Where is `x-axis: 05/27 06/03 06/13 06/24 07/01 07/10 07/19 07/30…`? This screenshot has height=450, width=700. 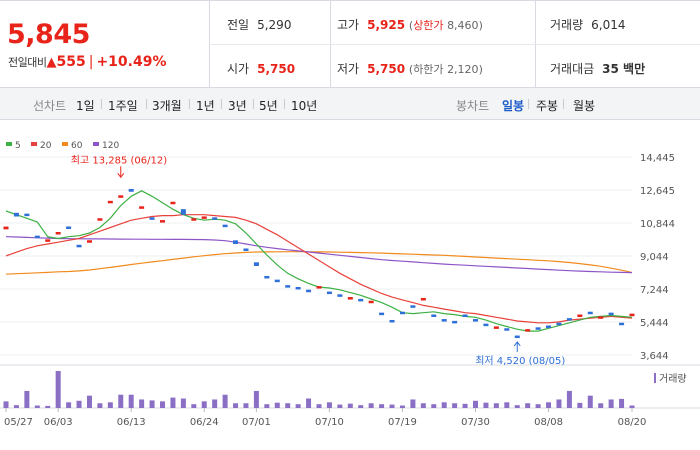 x-axis: 05/27 06/03 06/13 06/24 07/01 07/10 07/19 07/30… is located at coordinates (325, 418).